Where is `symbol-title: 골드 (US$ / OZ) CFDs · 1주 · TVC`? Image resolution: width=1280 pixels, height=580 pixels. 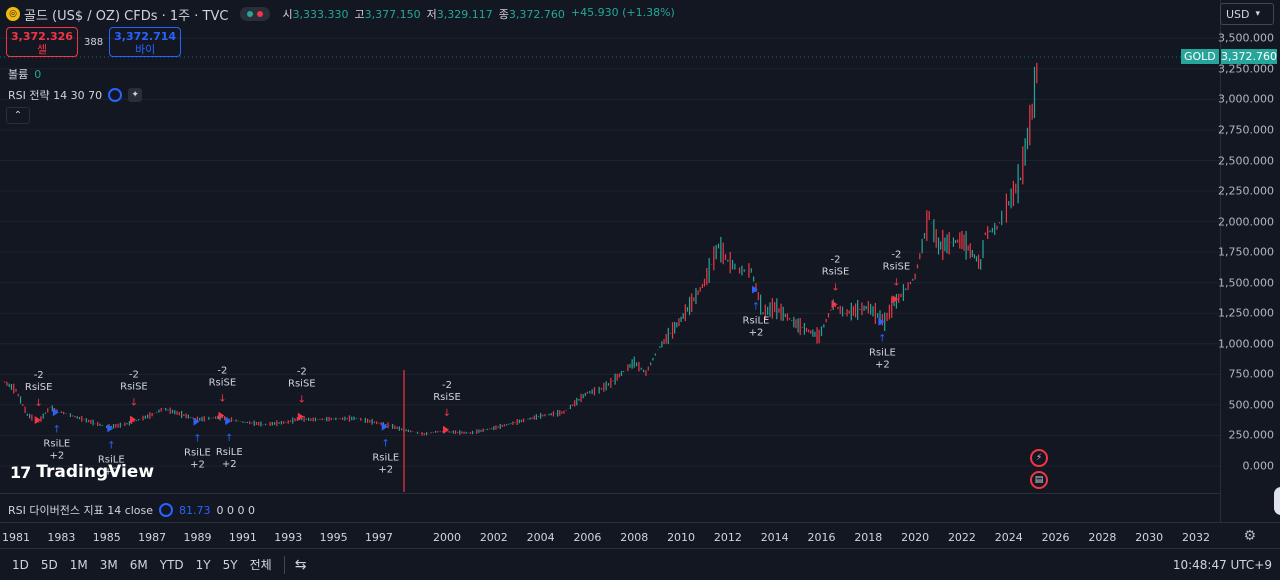
symbol-title: 골드 (US$ / OZ) CFDs · 1주 · TVC is located at coordinates (126, 16).